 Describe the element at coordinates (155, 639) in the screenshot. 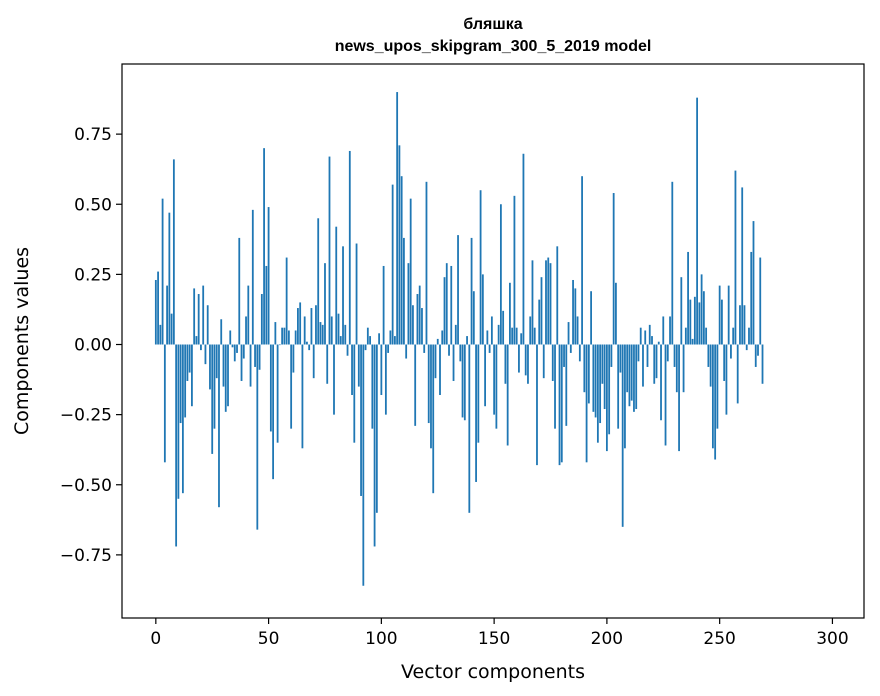

I see `x-tick-label: 0` at that location.